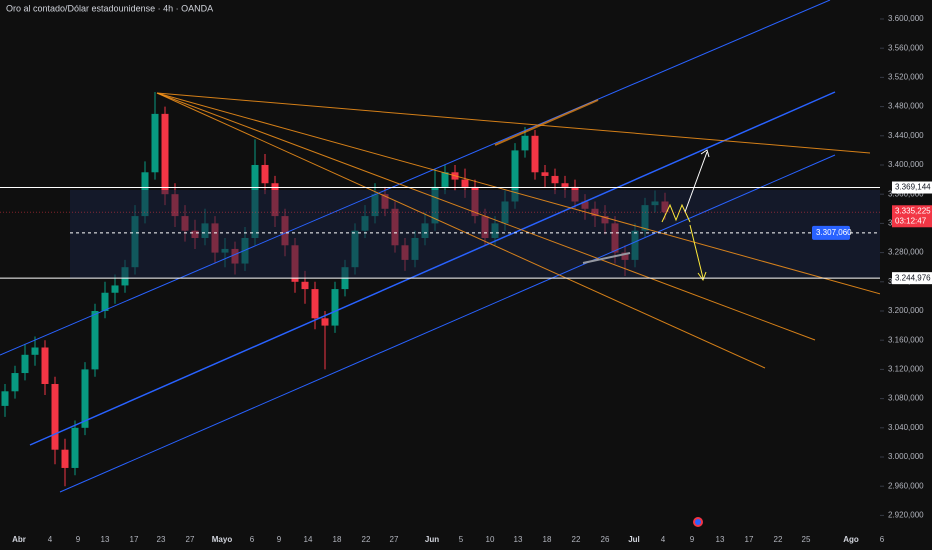 The image size is (932, 550). Describe the element at coordinates (906, 310) in the screenshot. I see `y-tick-label: 3.200,000` at that location.